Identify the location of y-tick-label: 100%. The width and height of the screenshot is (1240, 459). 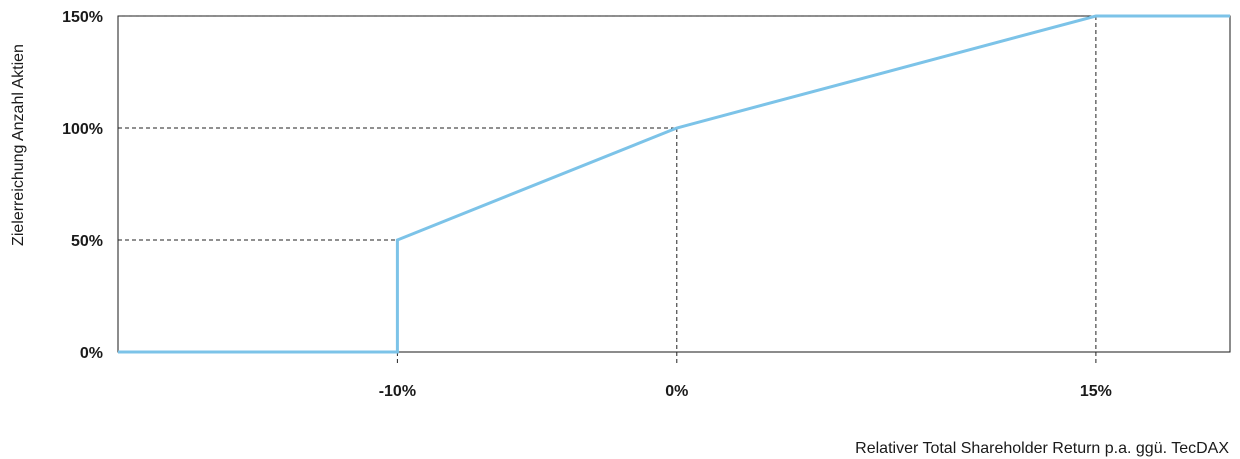
(82, 129).